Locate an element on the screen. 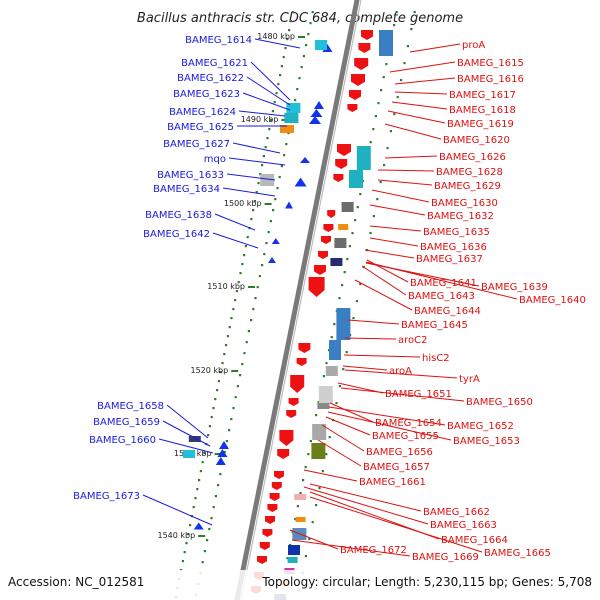  gene-label-bameg-1618: BAMEG_1618 is located at coordinates (482, 110).